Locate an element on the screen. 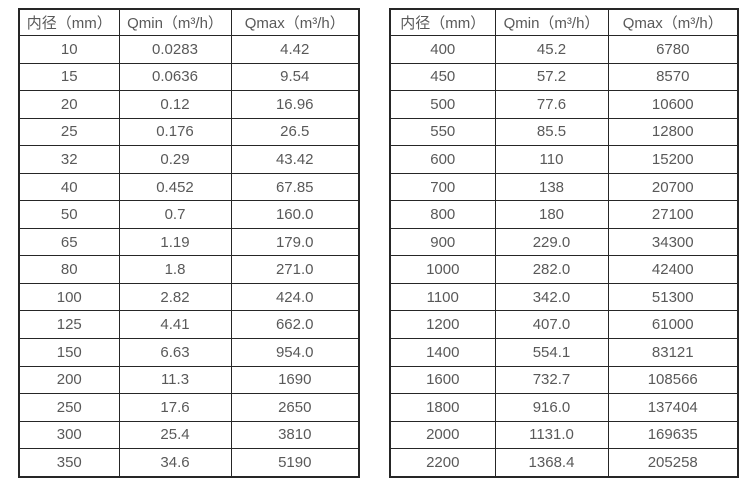 This screenshot has width=750, height=483. table-row: 300 25.4 3810 is located at coordinates (189, 435).